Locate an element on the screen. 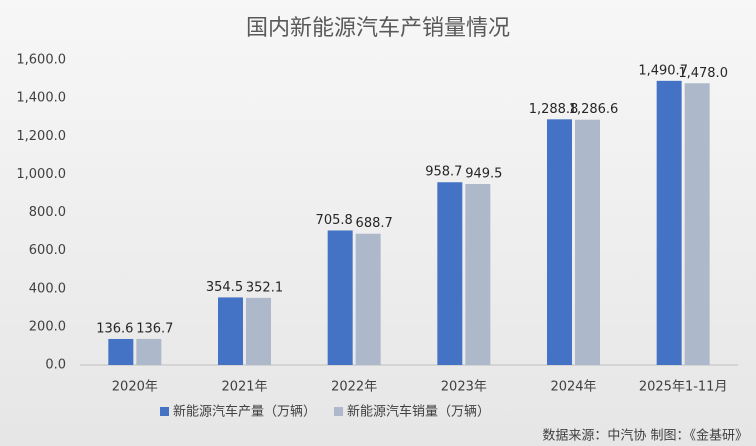  value-label: 352.1 is located at coordinates (264, 287).